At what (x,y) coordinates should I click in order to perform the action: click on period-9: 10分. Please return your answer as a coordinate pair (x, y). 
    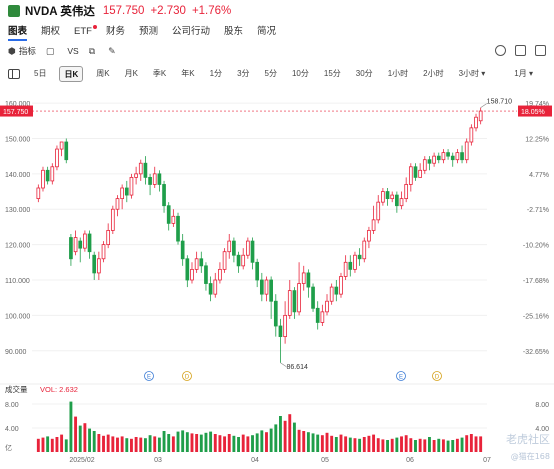
    Looking at the image, I should click on (300, 73).